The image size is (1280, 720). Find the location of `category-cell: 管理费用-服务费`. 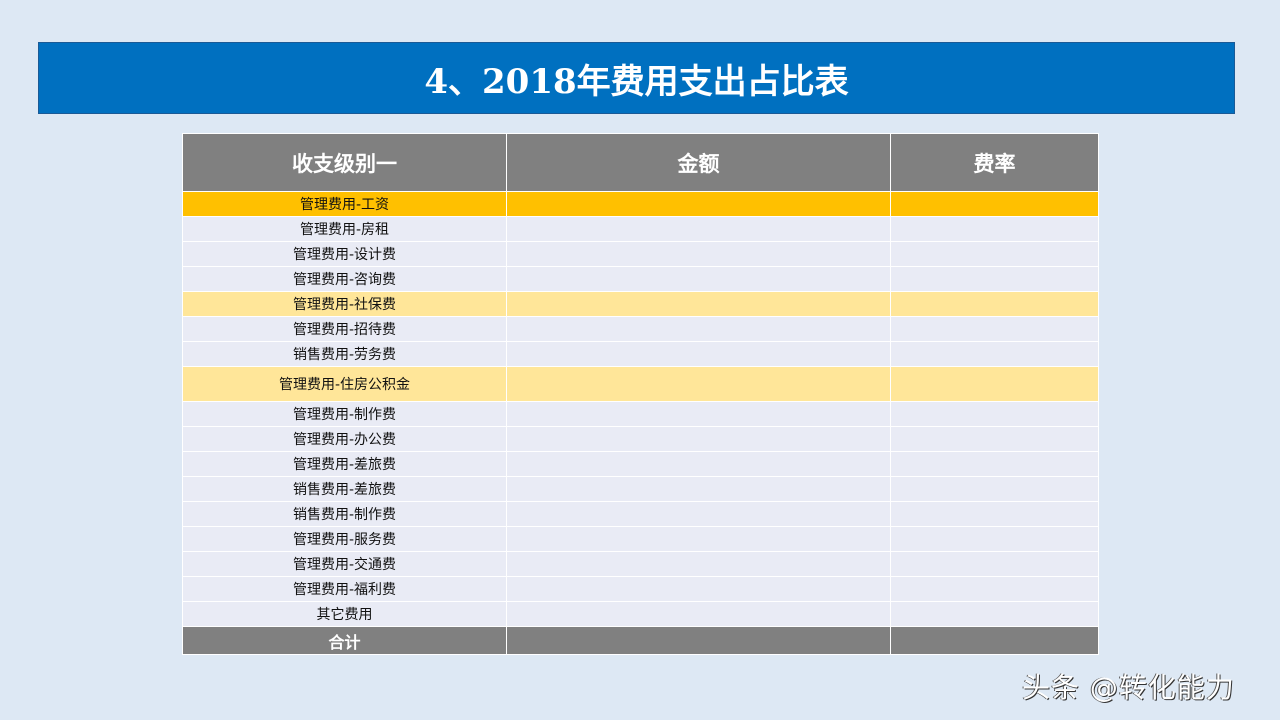

category-cell: 管理费用-服务费 is located at coordinates (344, 539).